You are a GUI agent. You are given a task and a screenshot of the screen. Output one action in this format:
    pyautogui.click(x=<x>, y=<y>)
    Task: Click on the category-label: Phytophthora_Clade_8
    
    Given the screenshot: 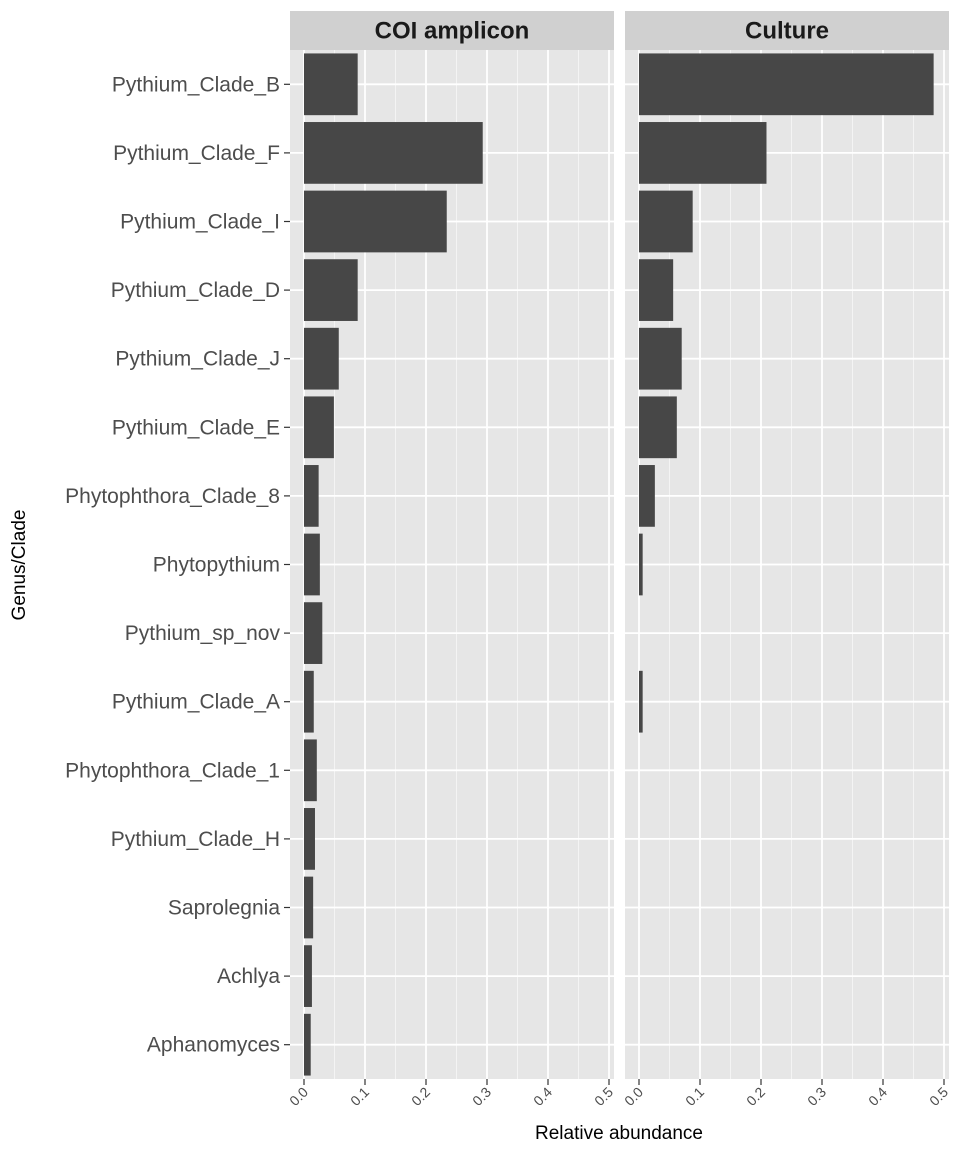 What is the action you would take?
    pyautogui.click(x=172, y=496)
    